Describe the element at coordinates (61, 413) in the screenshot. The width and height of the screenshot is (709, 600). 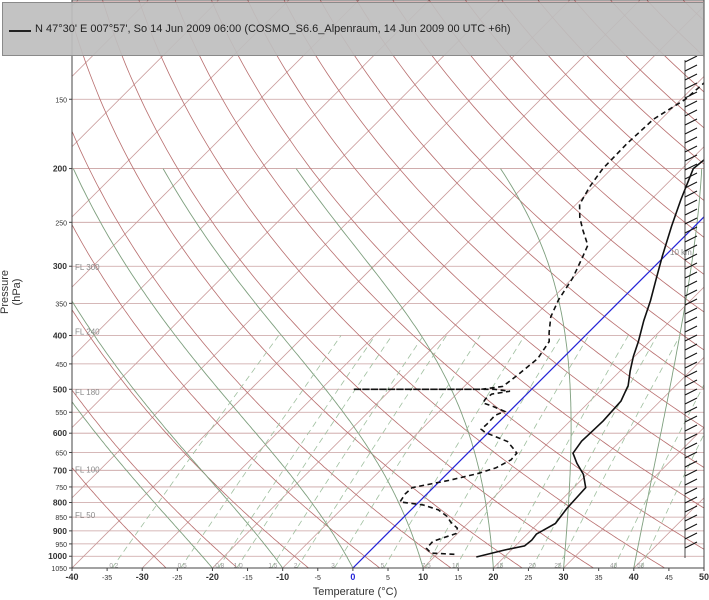
I see `y-tick-label: 550` at that location.